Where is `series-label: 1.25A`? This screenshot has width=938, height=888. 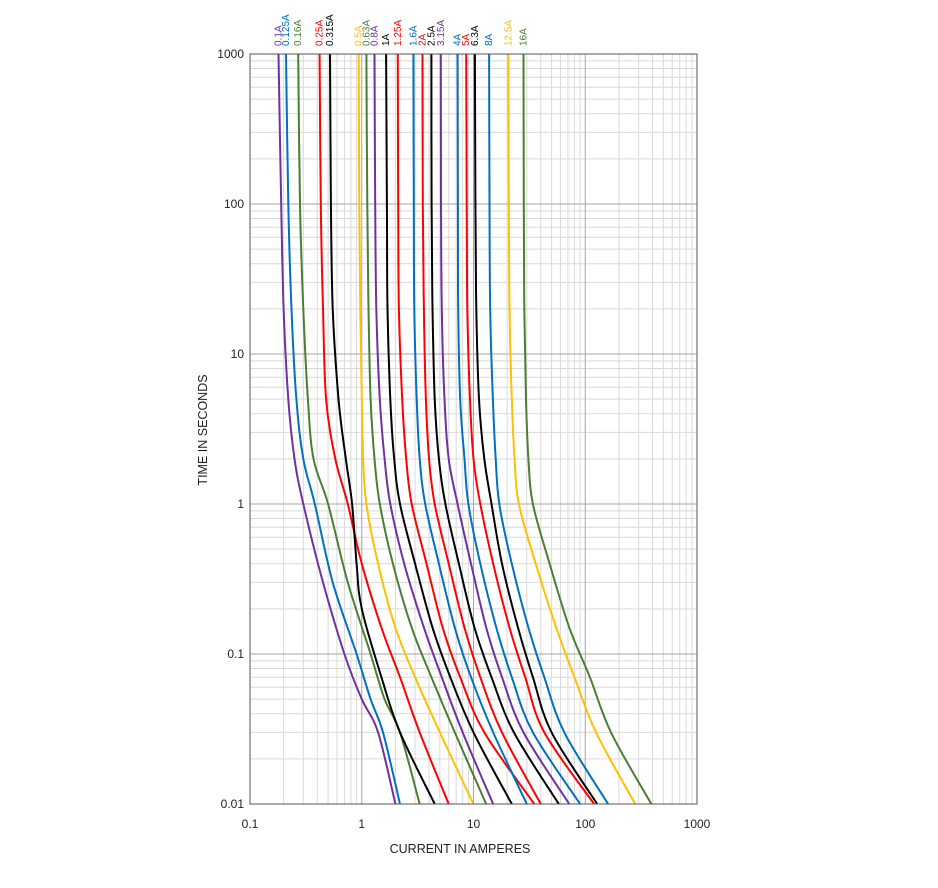
series-label: 1.25A is located at coordinates (398, 33).